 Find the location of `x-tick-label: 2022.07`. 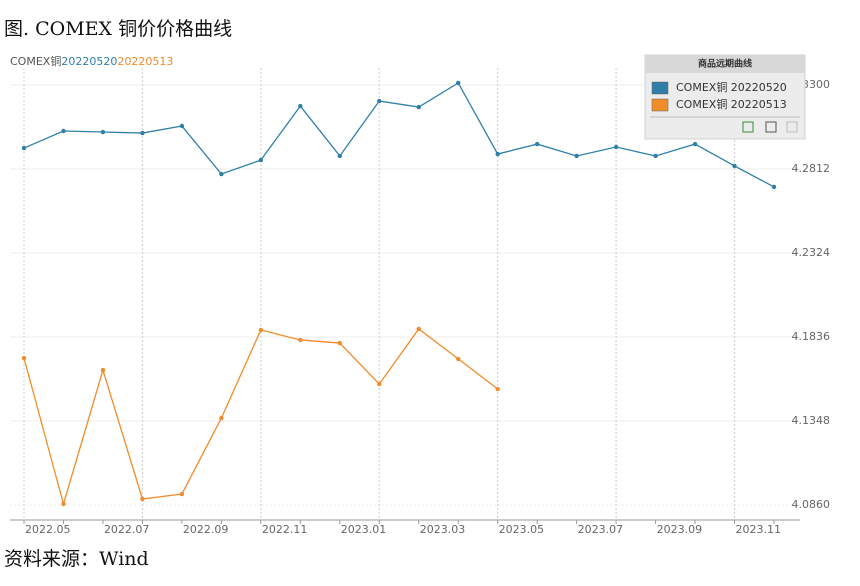

x-tick-label: 2022.07 is located at coordinates (126, 529).